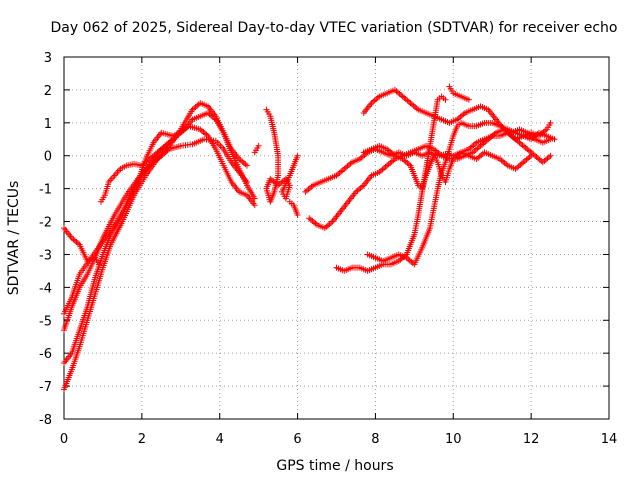 The image size is (640, 480). Describe the element at coordinates (375, 439) in the screenshot. I see `x-tick-label: 8` at that location.